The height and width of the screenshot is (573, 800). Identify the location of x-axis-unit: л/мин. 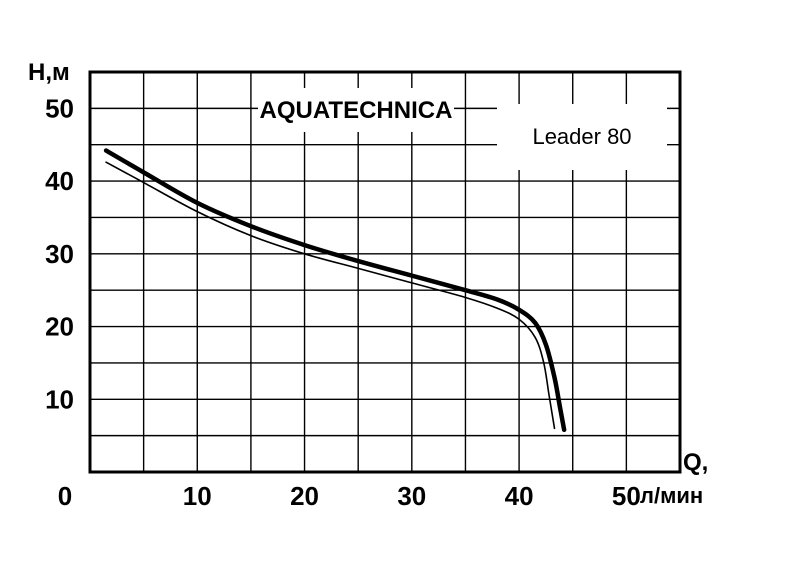
(671, 495).